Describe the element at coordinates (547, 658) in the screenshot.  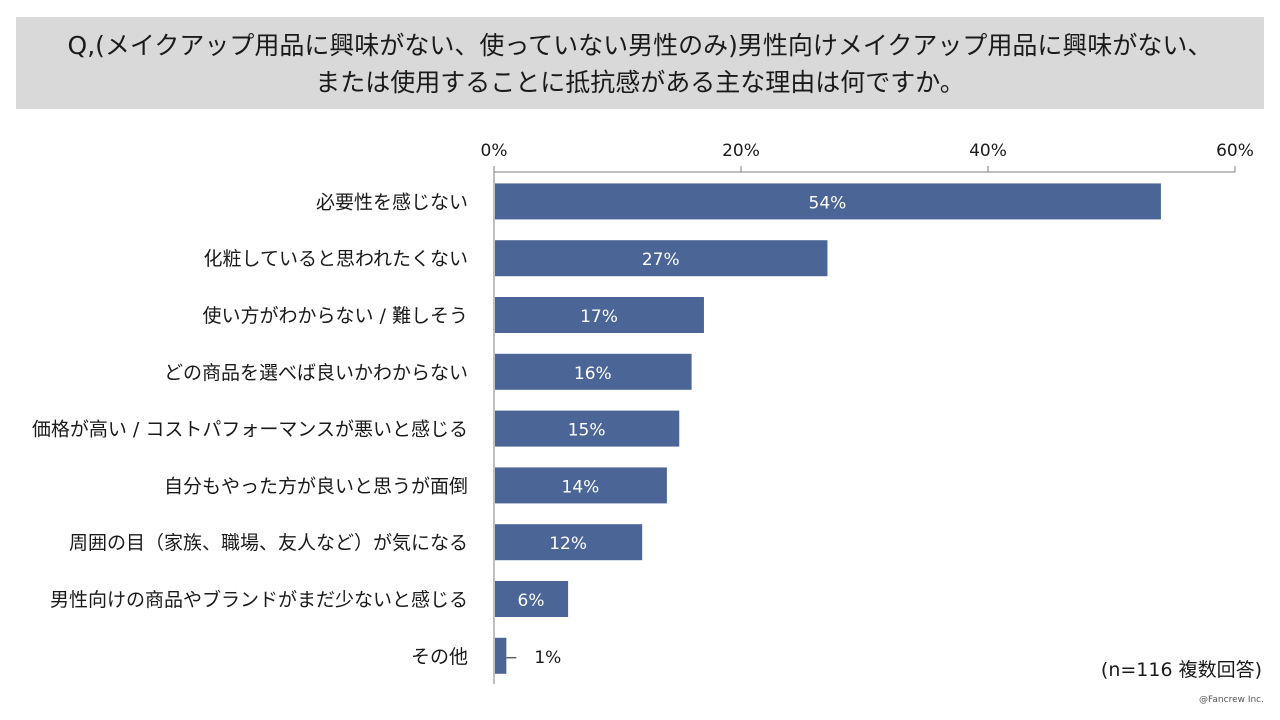
I see `data-label: 1%` at that location.